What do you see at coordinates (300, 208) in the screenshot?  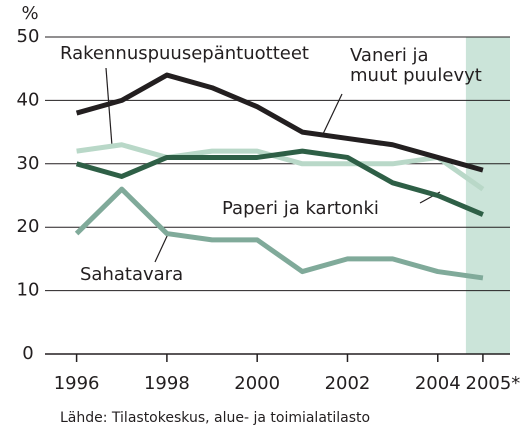 I see `series-label: Paperi ja kartonki` at bounding box center [300, 208].